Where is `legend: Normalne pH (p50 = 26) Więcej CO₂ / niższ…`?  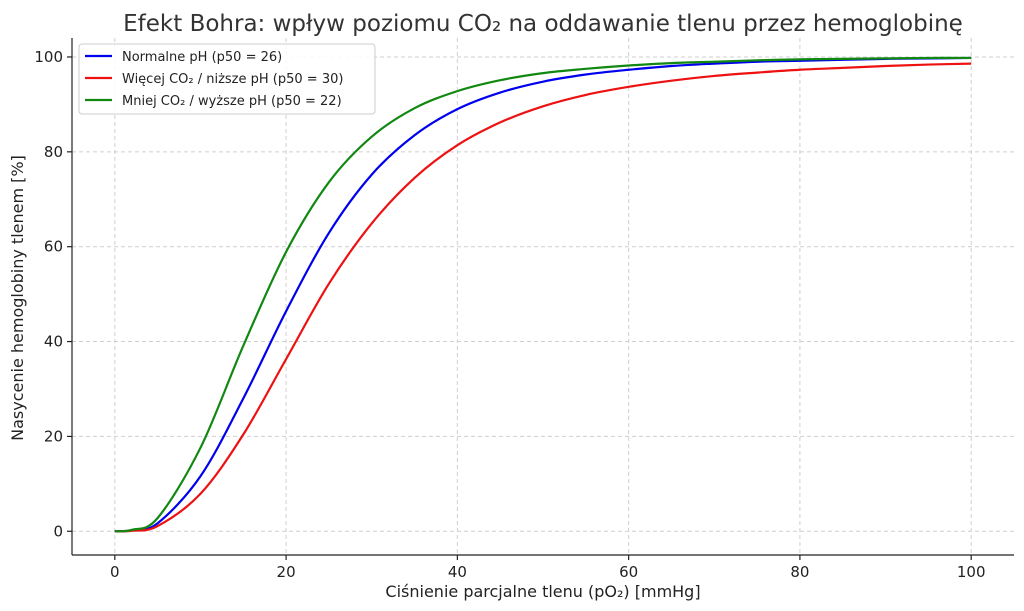
legend: Normalne pH (p50 = 26) Więcej CO₂ / niższ… is located at coordinates (227, 79).